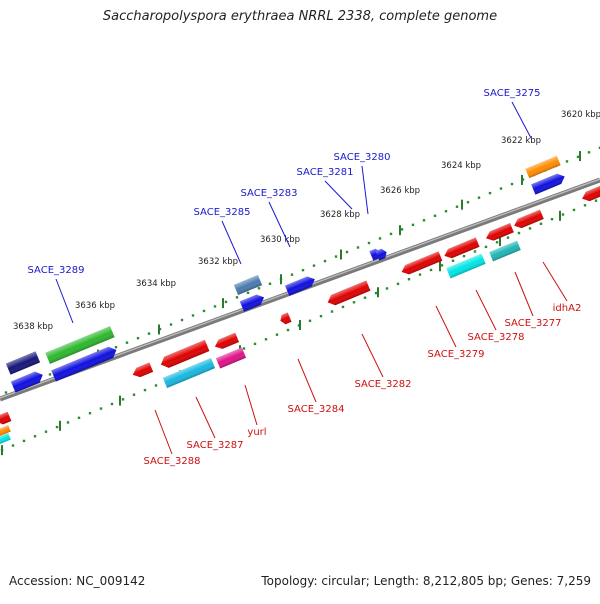 Image resolution: width=600 pixels, height=604 pixels. I want to click on ruler-tick-label: 3634 kbp, so click(156, 284).